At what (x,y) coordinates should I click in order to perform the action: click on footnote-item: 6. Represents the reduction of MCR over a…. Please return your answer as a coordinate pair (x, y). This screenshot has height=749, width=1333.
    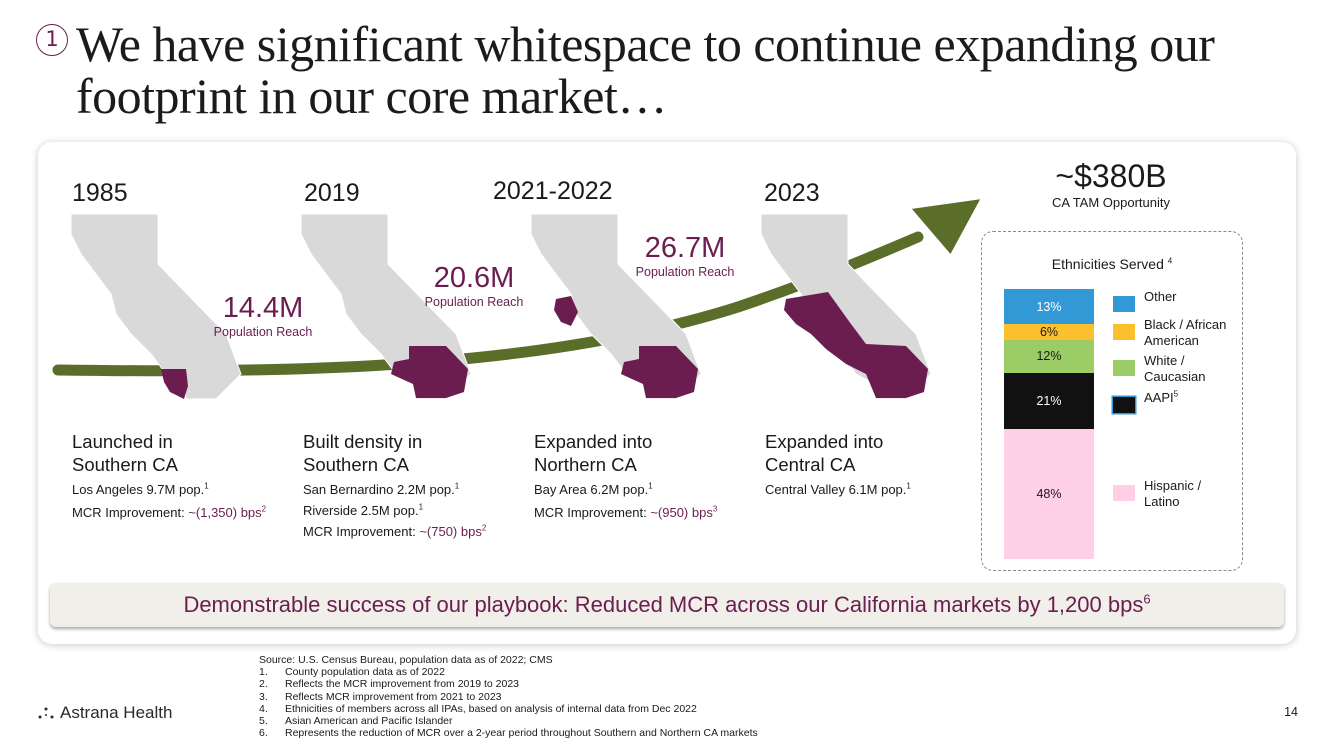
    Looking at the image, I should click on (508, 733).